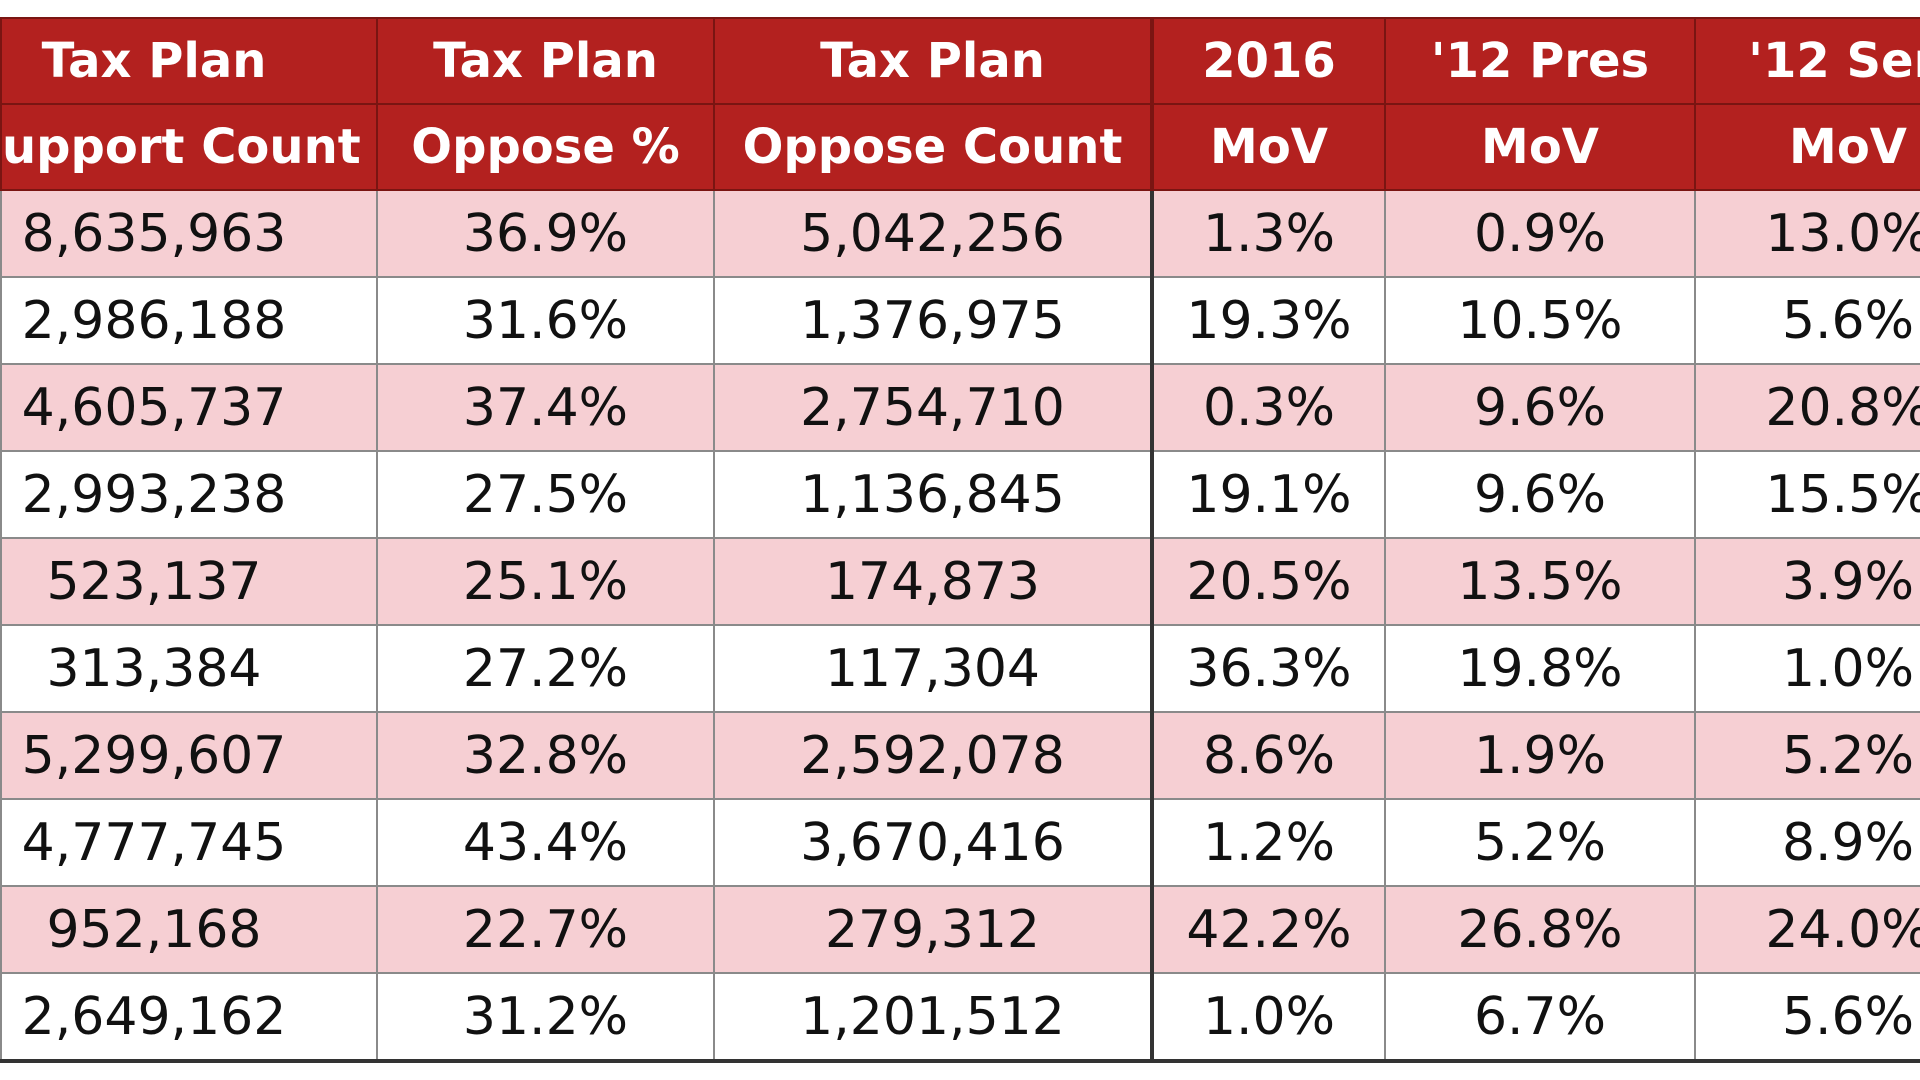 The height and width of the screenshot is (1080, 1920). I want to click on data-cell: 2,649,162, so click(189, 1017).